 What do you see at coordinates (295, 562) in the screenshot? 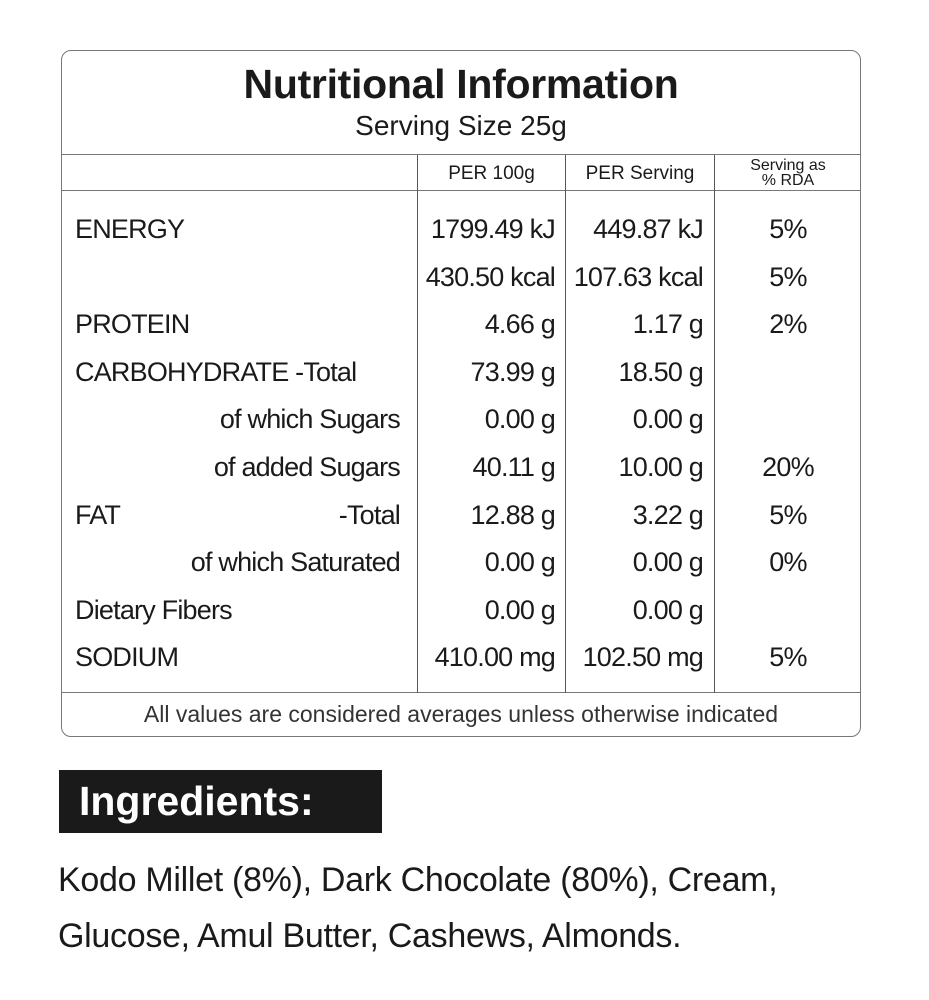
I see `nutrient-sublabel: of which Saturated` at bounding box center [295, 562].